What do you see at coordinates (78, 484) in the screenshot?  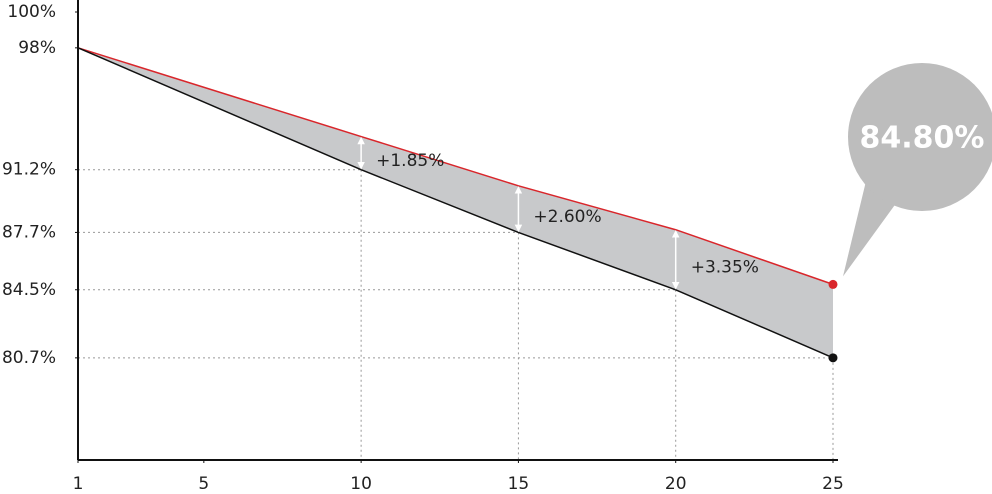 I see `x-tick-label: 1` at bounding box center [78, 484].